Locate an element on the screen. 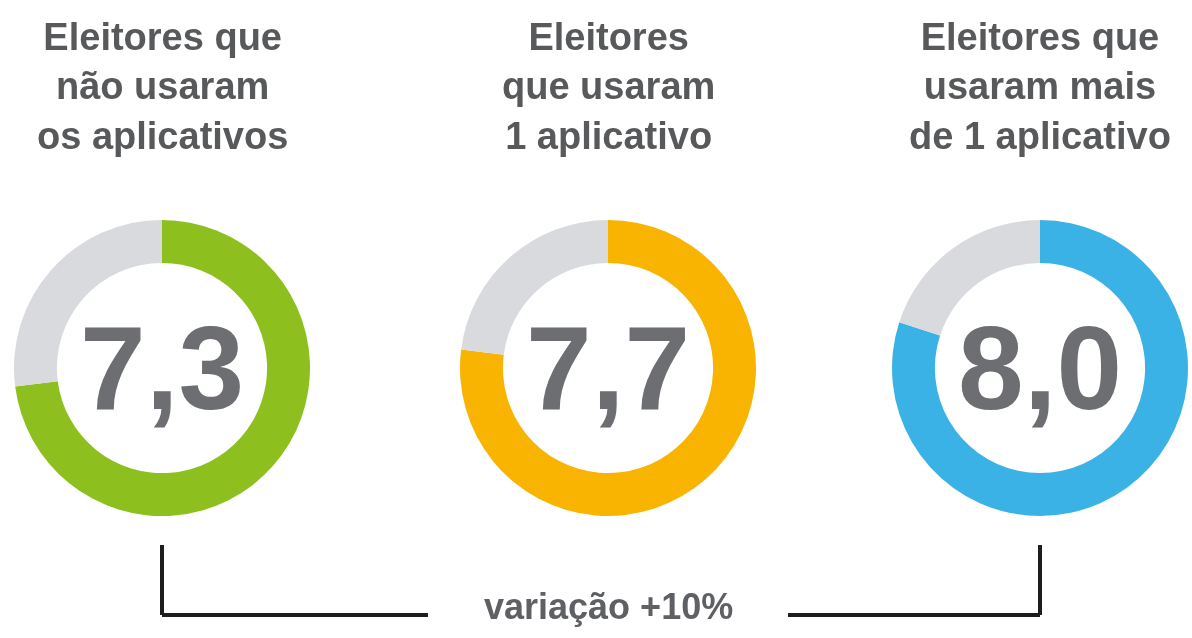 This screenshot has height=638, width=1192. chart-title: Eleitores que não usaram os aplicativos is located at coordinates (163, 86).